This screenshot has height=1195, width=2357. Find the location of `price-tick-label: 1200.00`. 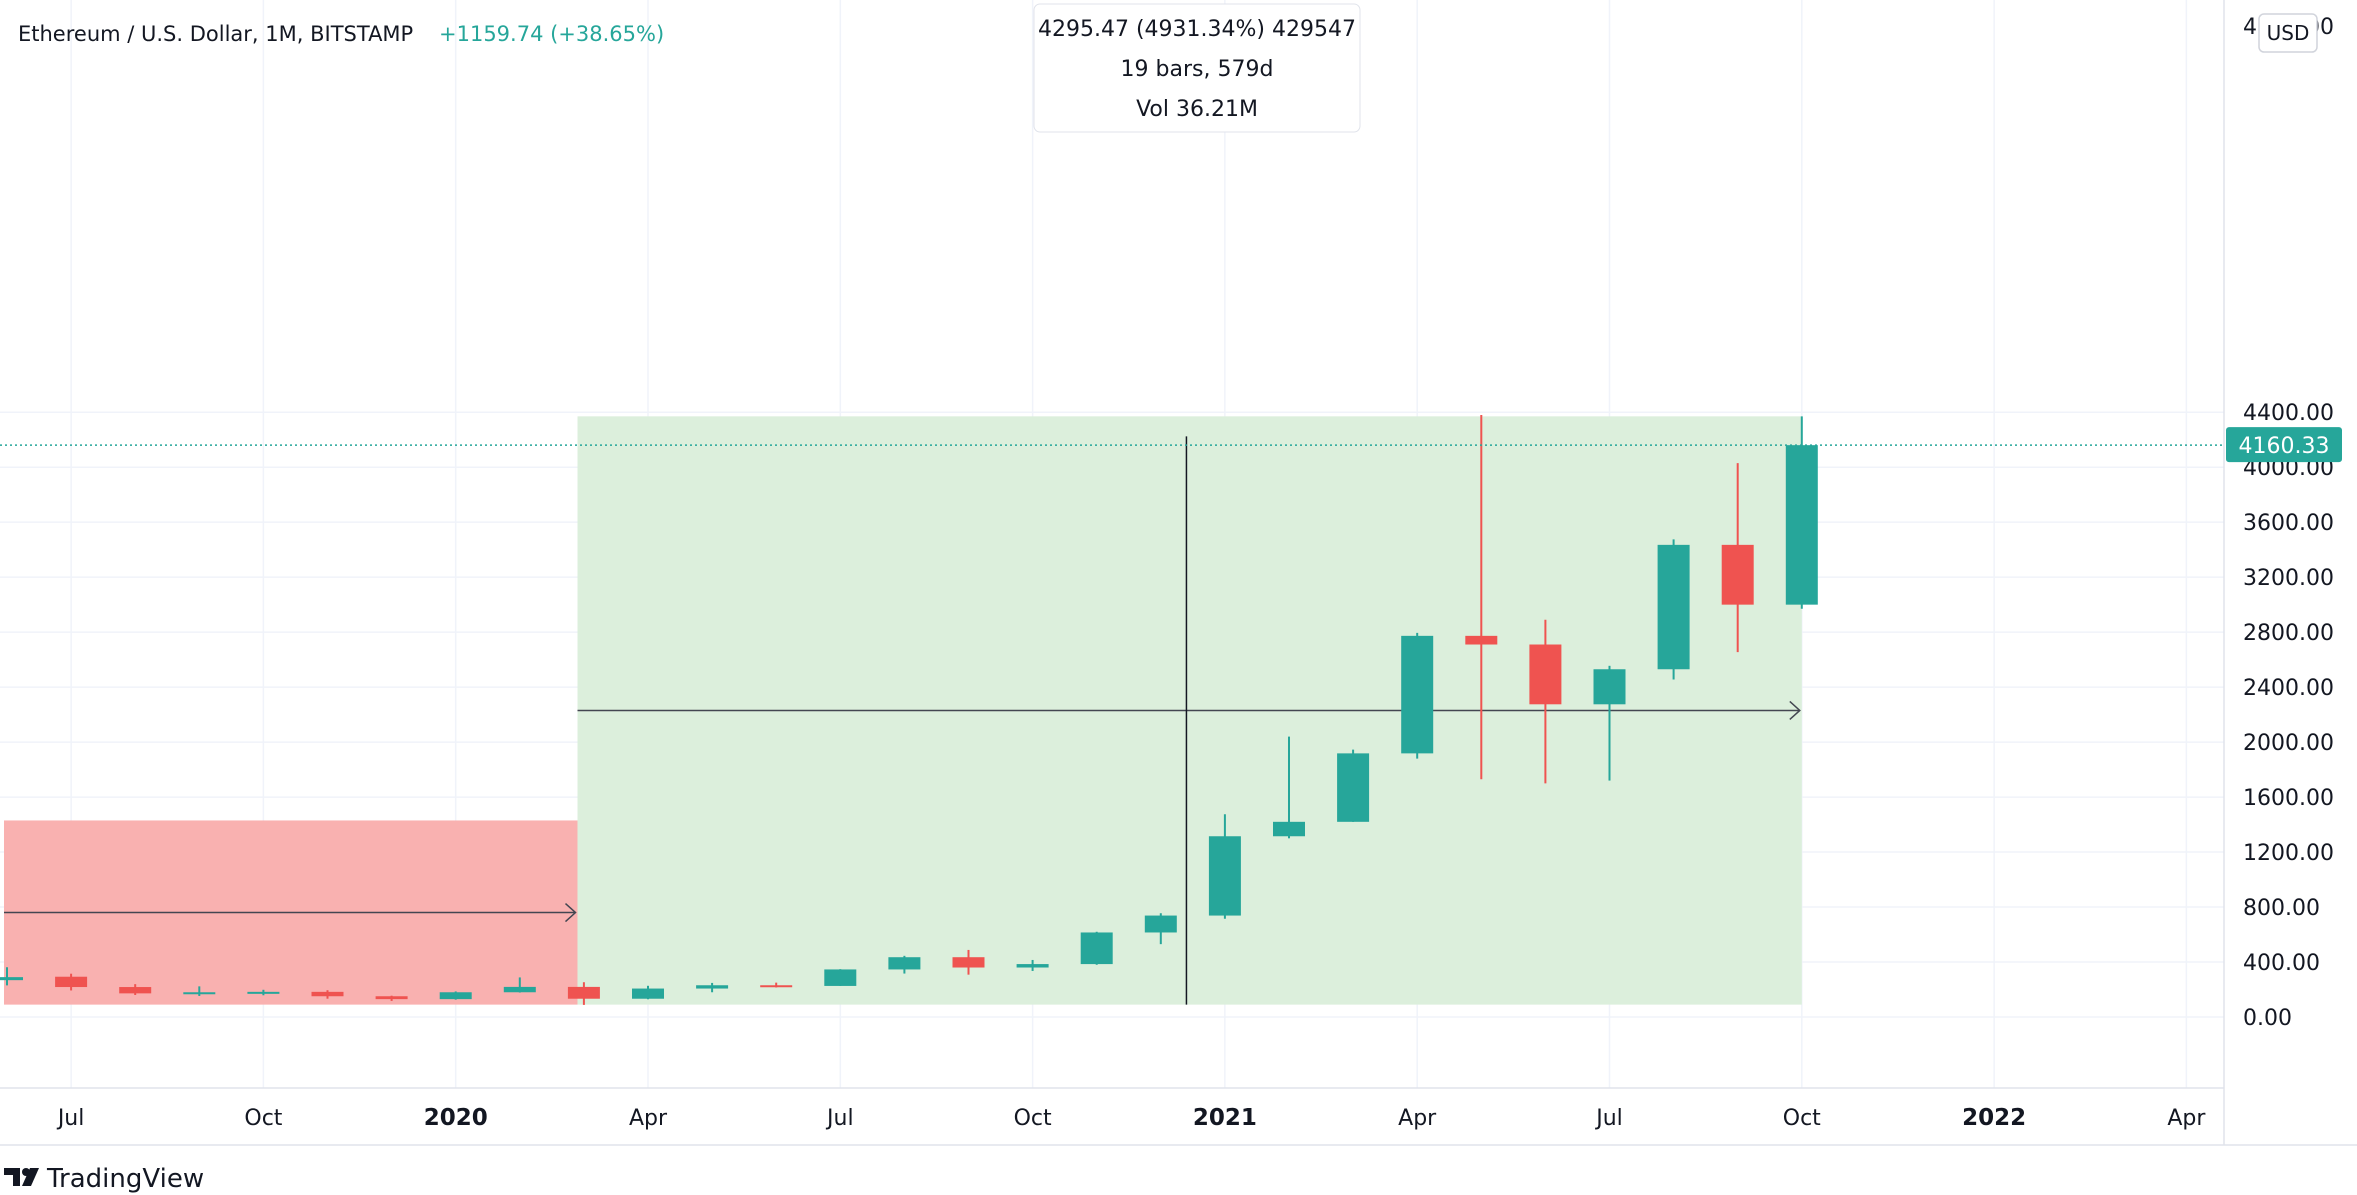

price-tick-label: 1200.00 is located at coordinates (2288, 853).